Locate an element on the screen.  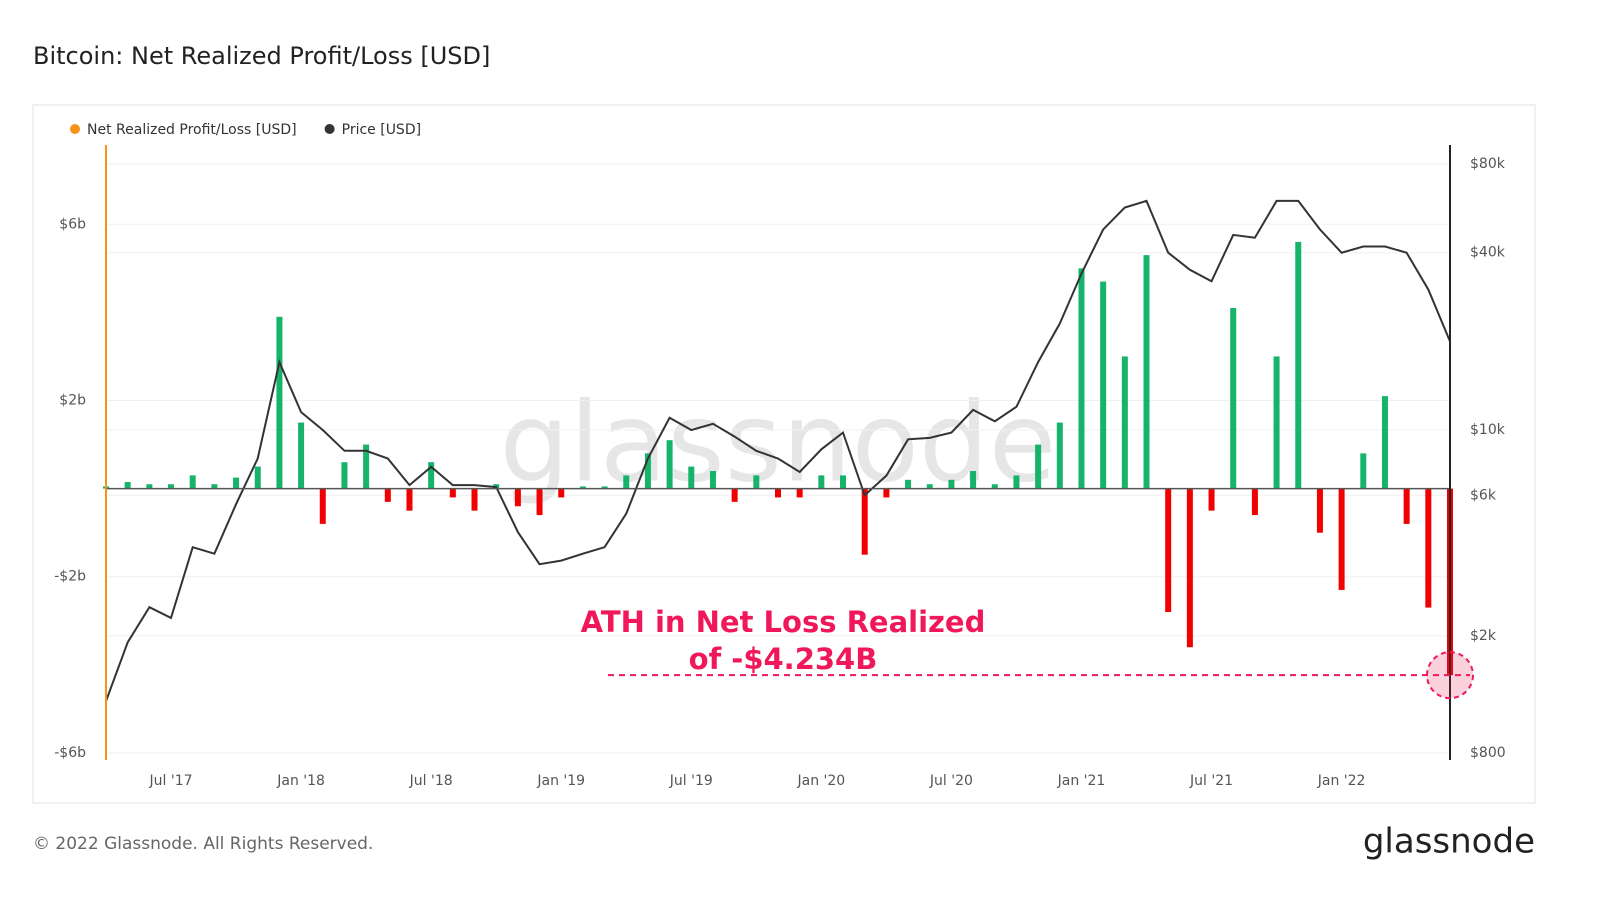
y2-tick-label: $10k is located at coordinates (1488, 430).